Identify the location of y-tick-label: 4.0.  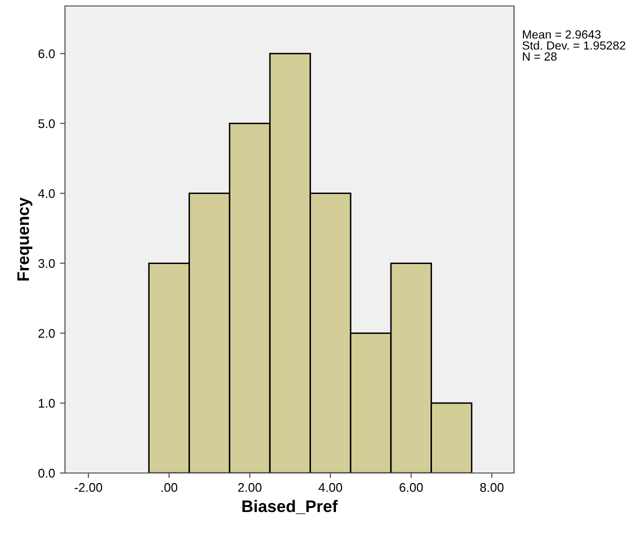
(46, 193).